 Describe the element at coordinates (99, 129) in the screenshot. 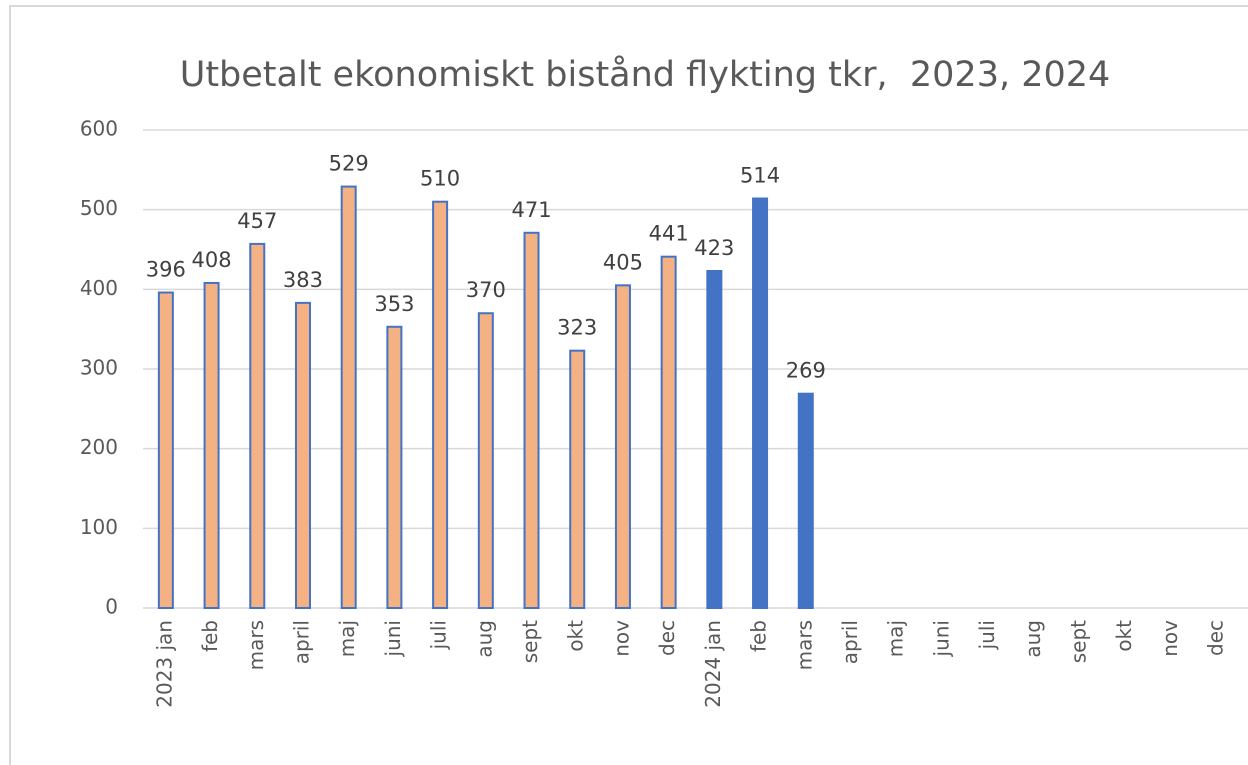

I see `y-tick-label: 600` at that location.